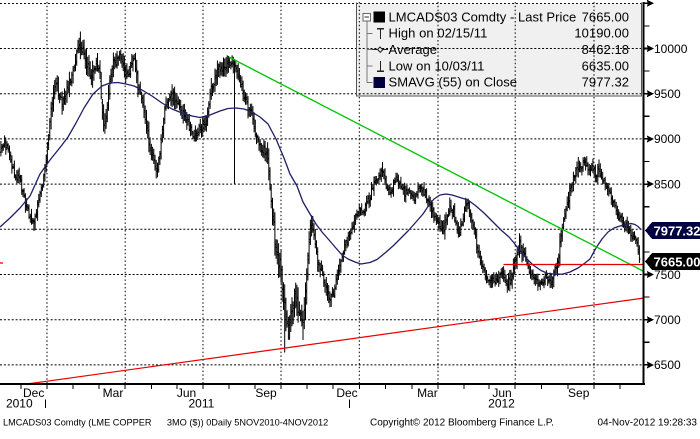 The height and width of the screenshot is (439, 700). I want to click on svg-text: 9000, so click(667, 139).